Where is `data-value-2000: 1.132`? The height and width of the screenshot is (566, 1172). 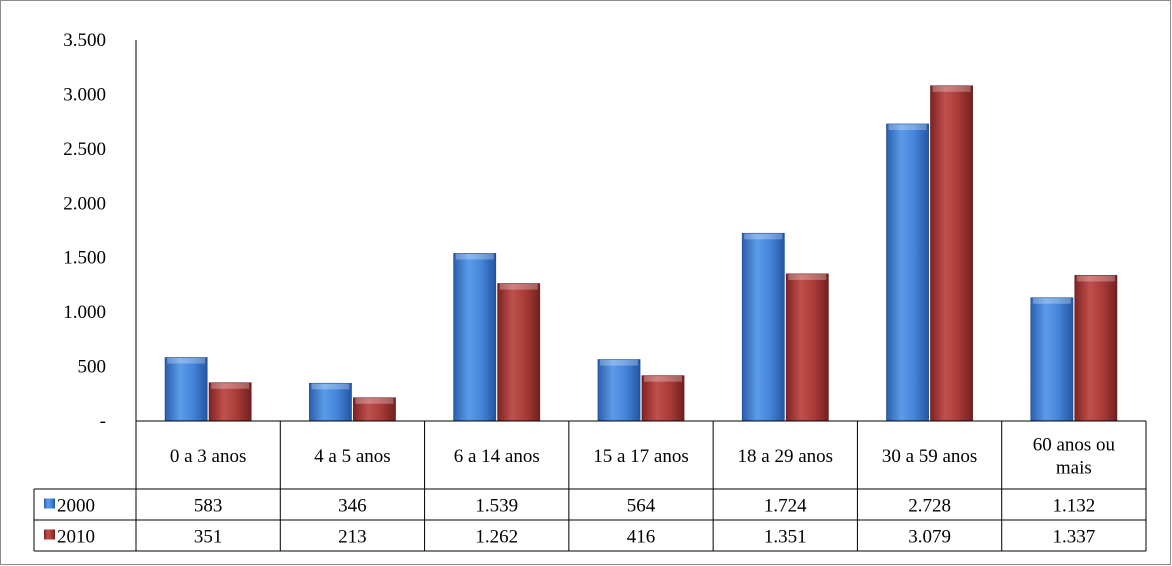 data-value-2000: 1.132 is located at coordinates (1073, 506).